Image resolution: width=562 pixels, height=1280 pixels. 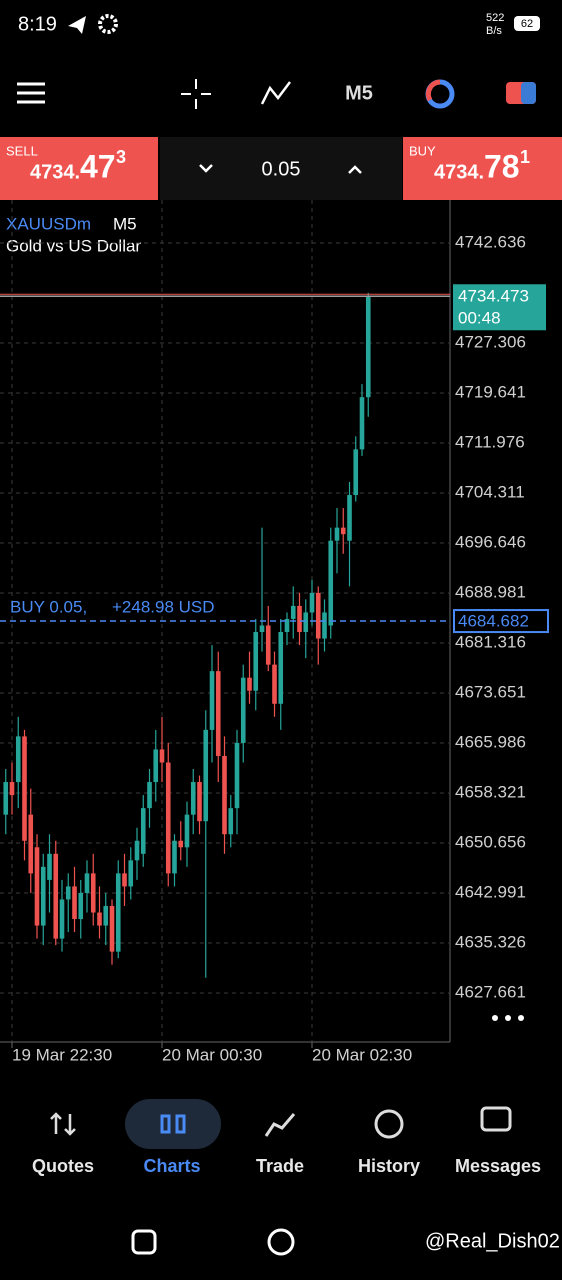 What do you see at coordinates (281, 1242) in the screenshot?
I see `home-button` at bounding box center [281, 1242].